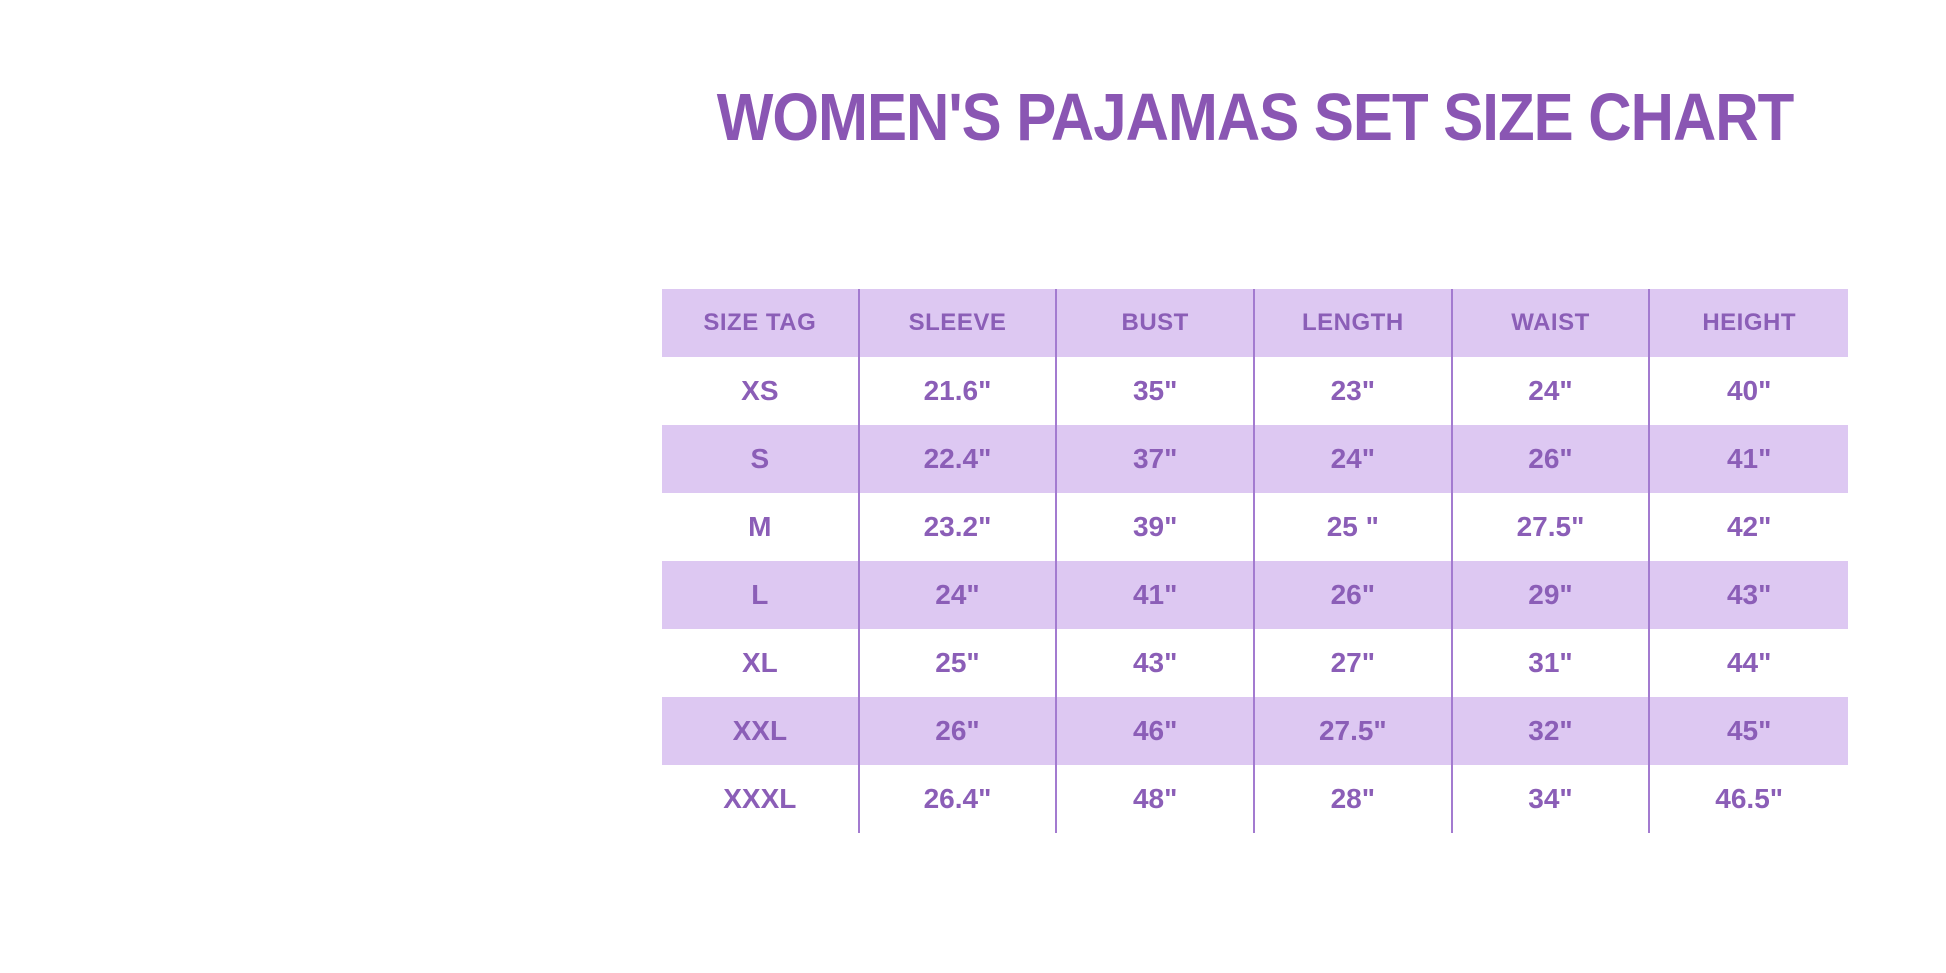 Image resolution: width=1946 pixels, height=973 pixels. I want to click on value-cell-sleeve: 25", so click(959, 663).